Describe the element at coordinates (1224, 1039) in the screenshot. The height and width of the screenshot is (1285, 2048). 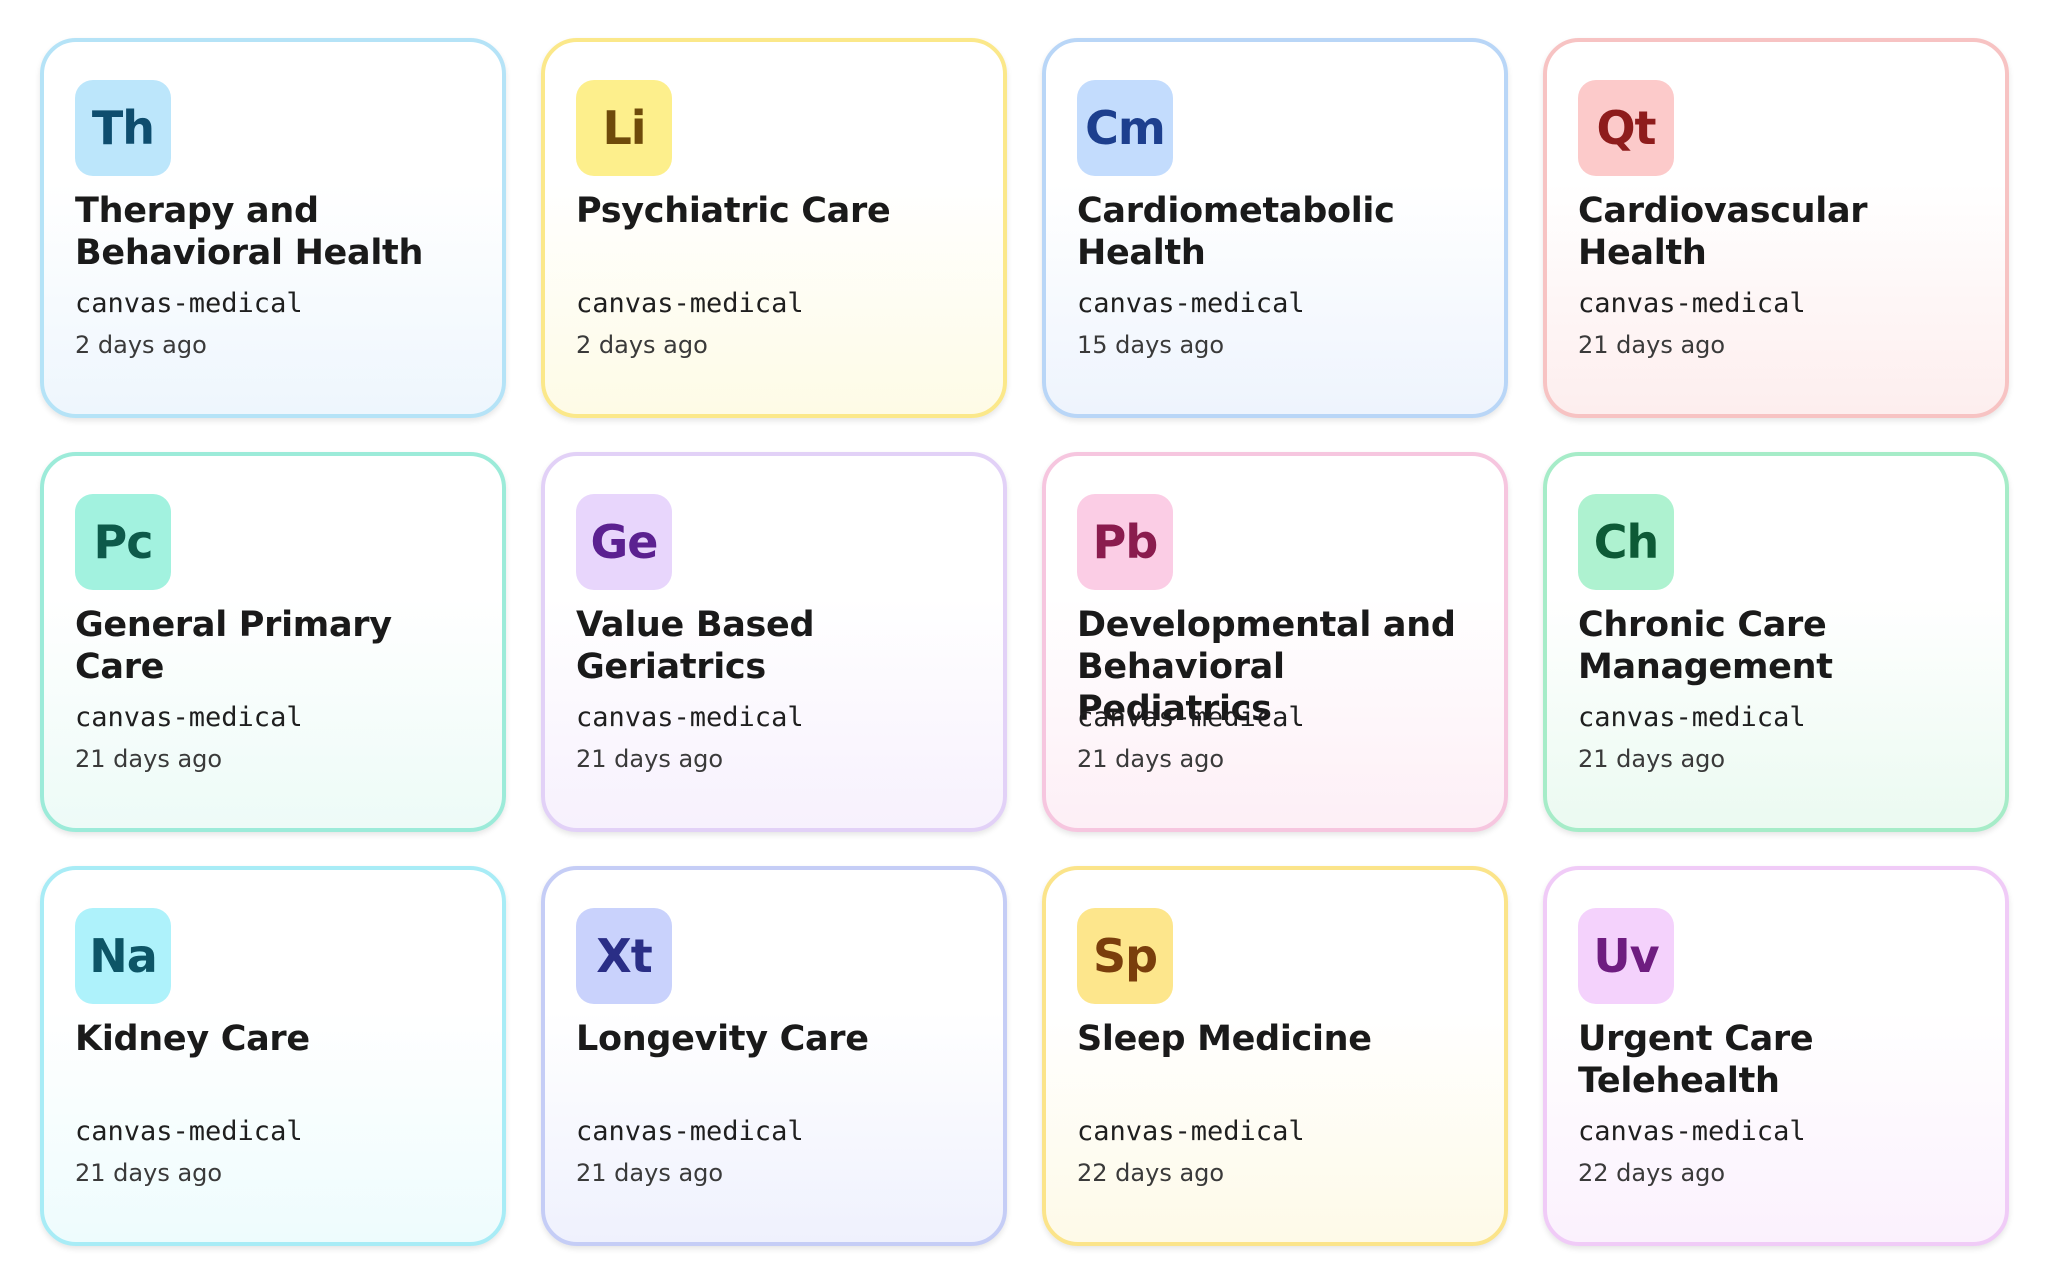
I see `project-title: Sleep Medicine` at that location.